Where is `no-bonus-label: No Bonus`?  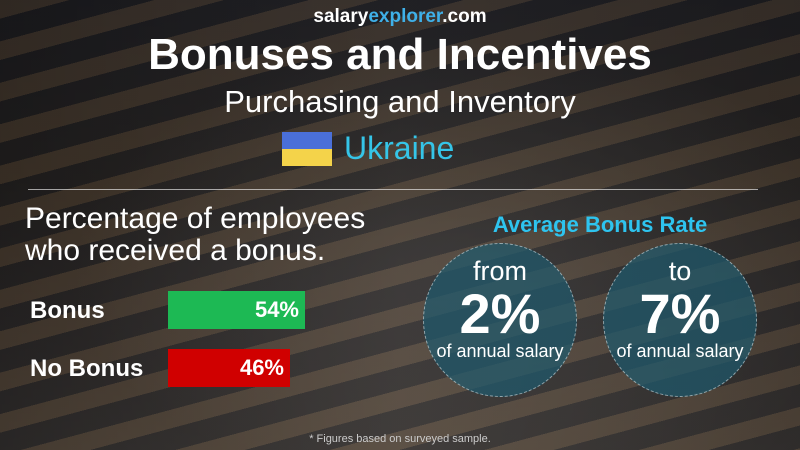 no-bonus-label: No Bonus is located at coordinates (87, 368).